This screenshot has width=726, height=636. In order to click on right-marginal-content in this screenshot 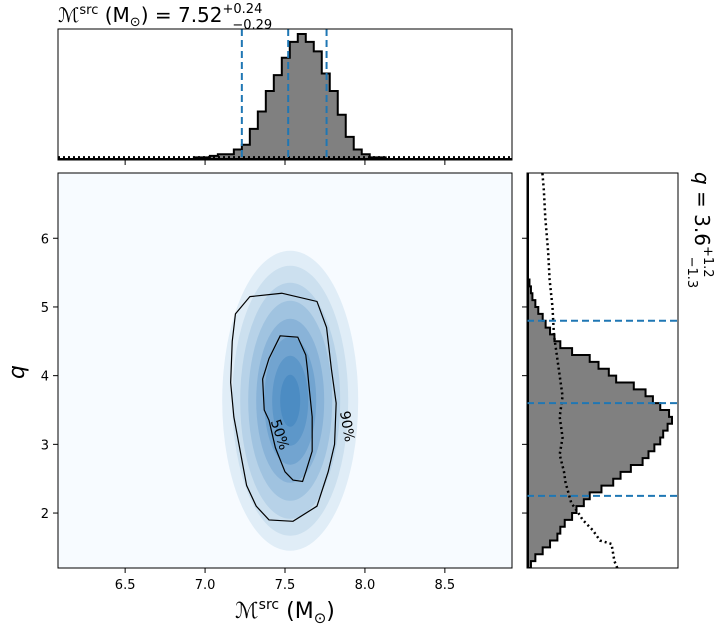, I will do `click(602, 370)`.